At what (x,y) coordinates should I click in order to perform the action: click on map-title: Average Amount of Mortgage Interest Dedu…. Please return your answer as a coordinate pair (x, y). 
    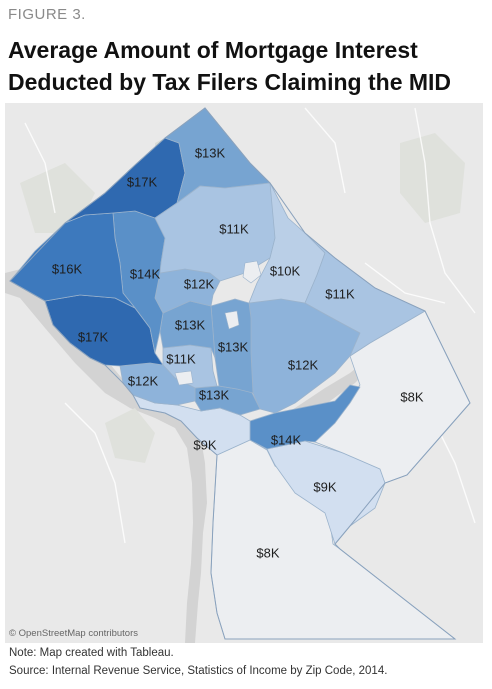
    Looking at the image, I should click on (248, 66).